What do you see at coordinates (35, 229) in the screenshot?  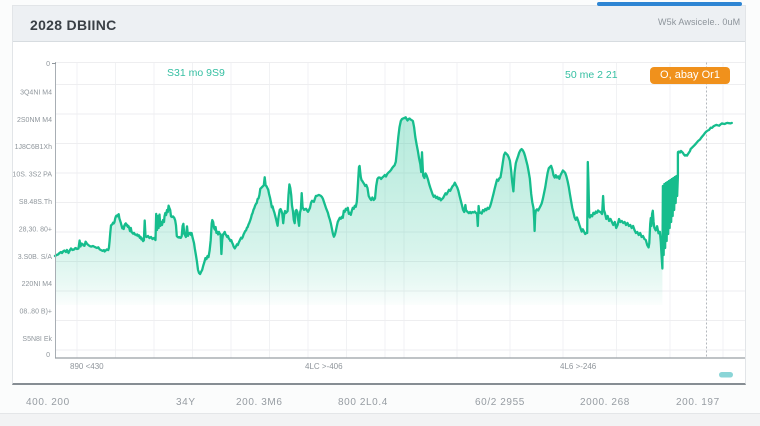 I see `svg-text: 28,30. 80+` at bounding box center [35, 229].